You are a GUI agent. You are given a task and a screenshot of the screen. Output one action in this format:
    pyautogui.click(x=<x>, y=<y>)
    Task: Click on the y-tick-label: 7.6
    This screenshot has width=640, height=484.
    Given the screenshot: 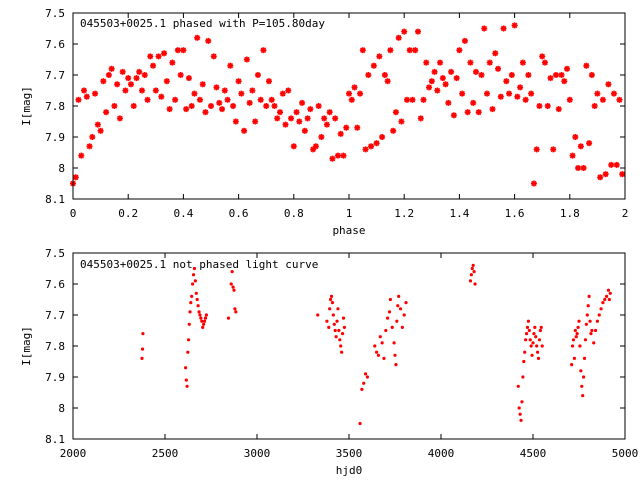 What is the action you would take?
    pyautogui.click(x=55, y=44)
    